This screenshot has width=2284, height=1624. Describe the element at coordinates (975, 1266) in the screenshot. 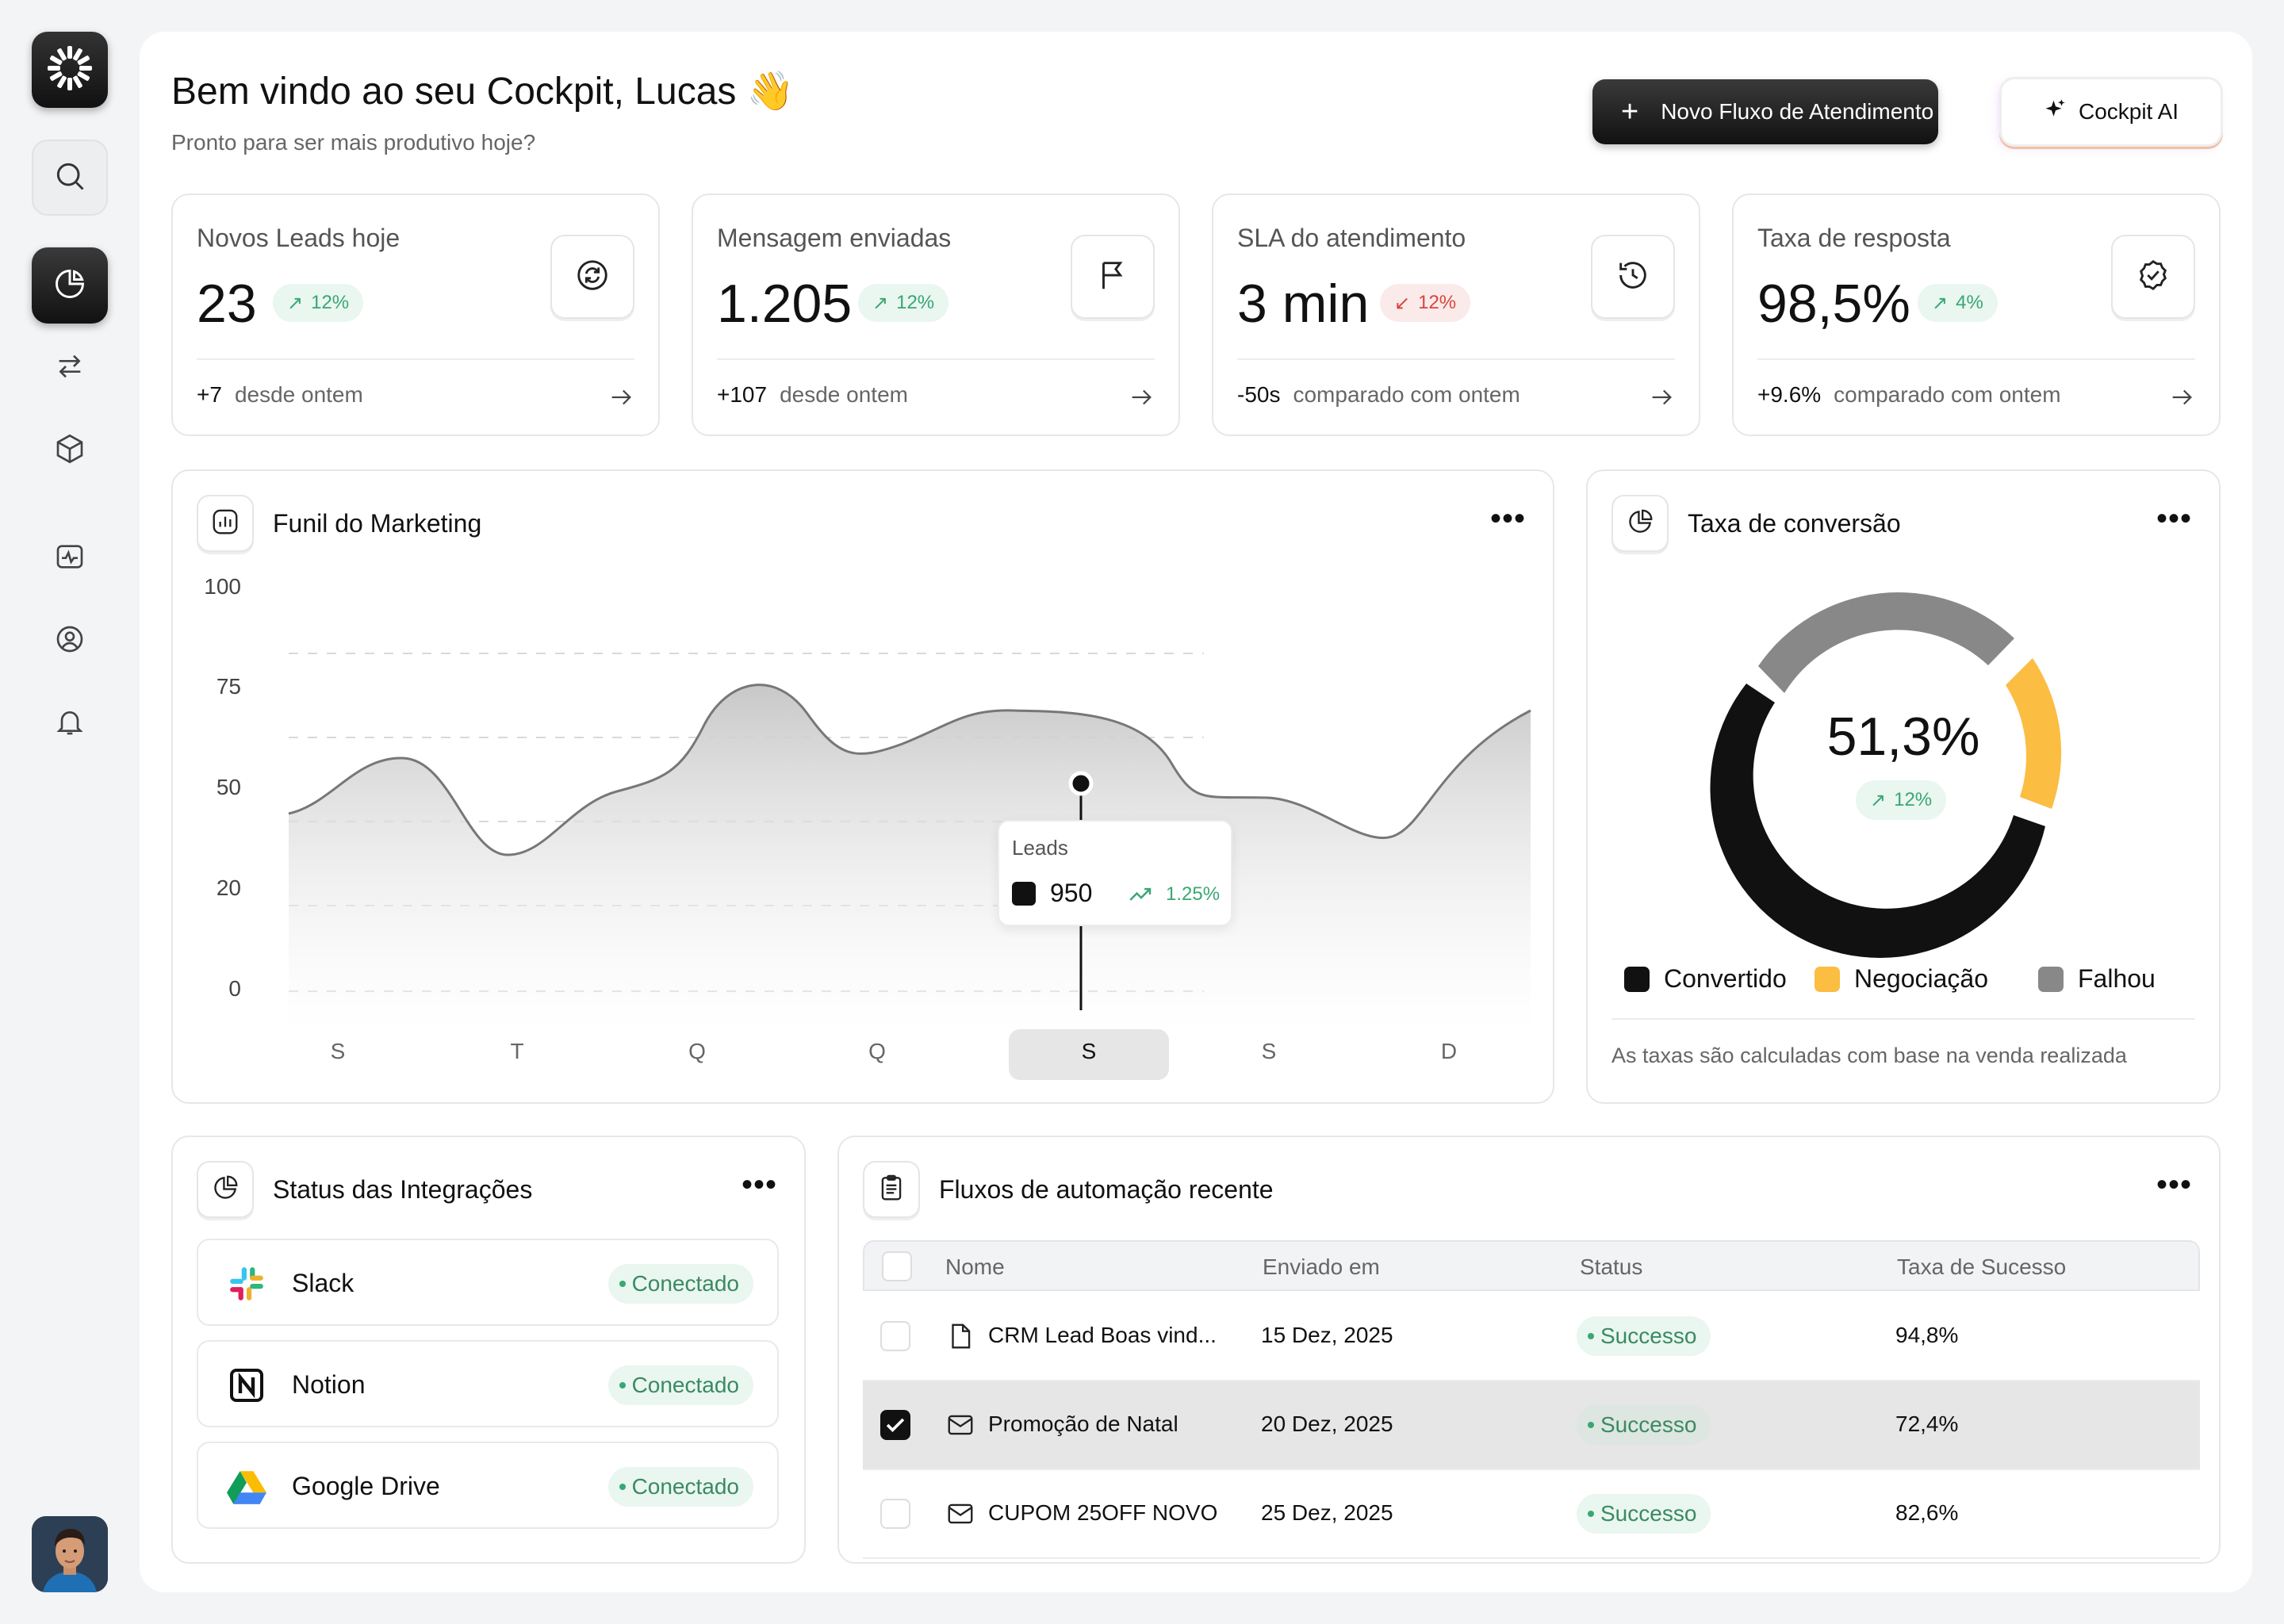

I see `column-header: Nome` at that location.